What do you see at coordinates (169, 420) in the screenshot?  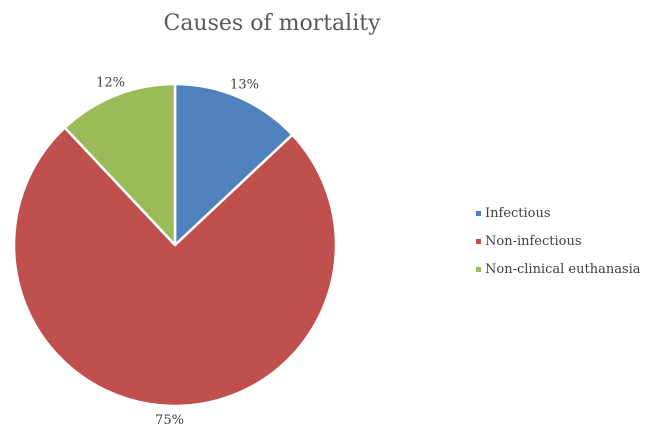 I see `pie-percent-label: 75%` at bounding box center [169, 420].